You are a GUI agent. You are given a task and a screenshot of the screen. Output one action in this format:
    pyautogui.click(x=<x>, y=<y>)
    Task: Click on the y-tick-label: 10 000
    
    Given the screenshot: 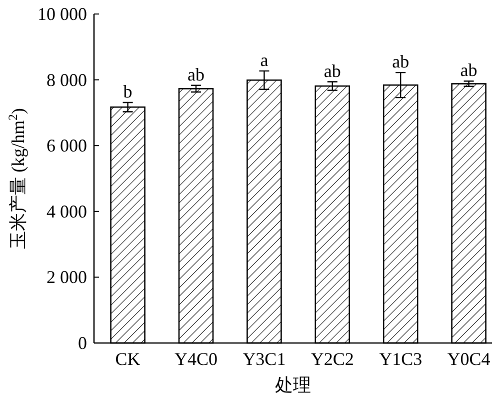 What is the action you would take?
    pyautogui.click(x=62, y=14)
    